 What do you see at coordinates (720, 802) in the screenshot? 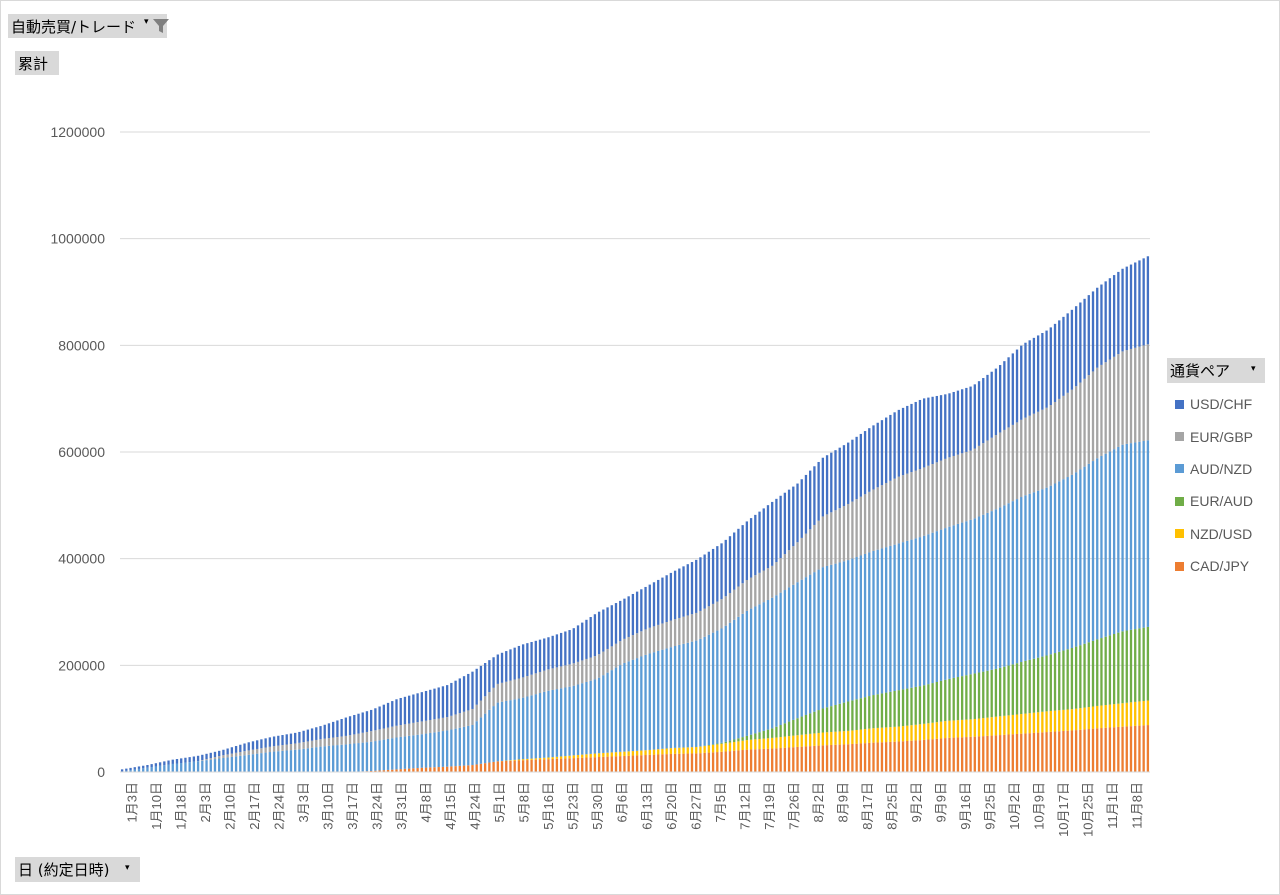
I see `x-tick-label: 7月5日` at bounding box center [720, 802].